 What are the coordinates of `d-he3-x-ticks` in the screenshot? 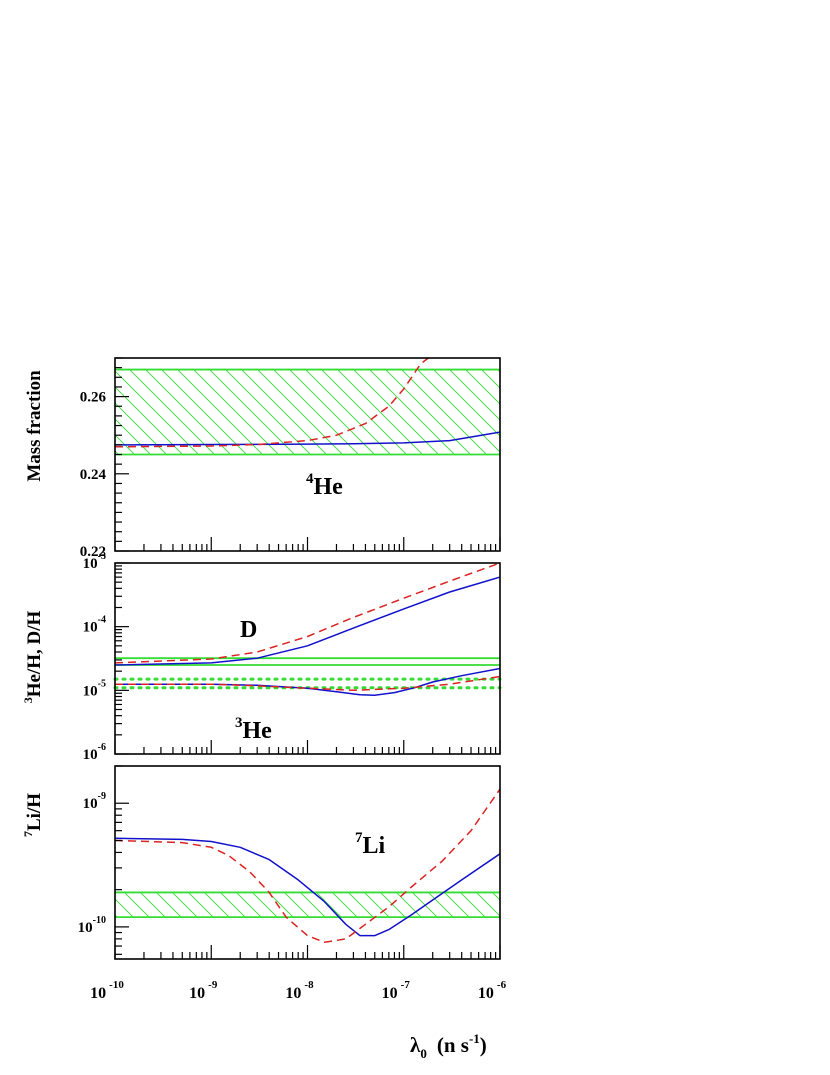 It's located at (307, 747).